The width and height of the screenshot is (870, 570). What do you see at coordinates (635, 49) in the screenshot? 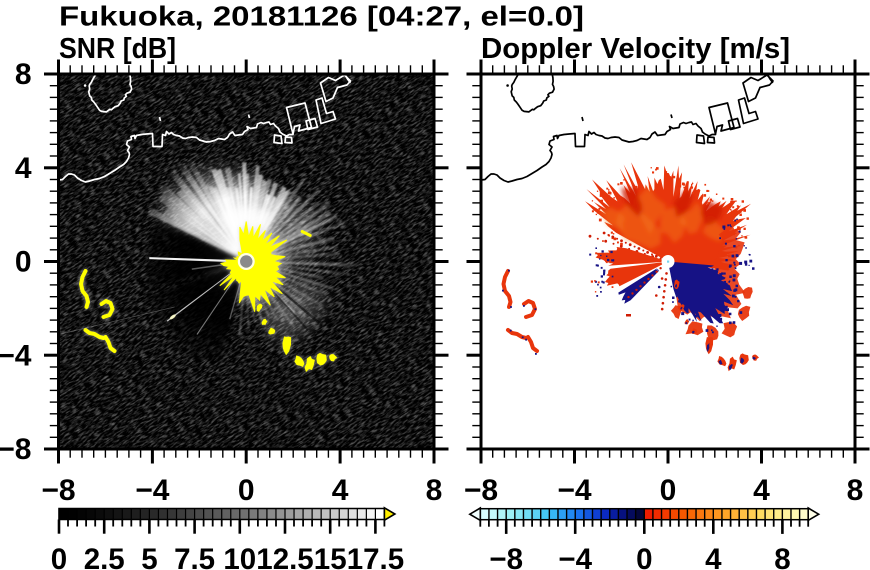
I see `svg-text: Doppler Velocity [m/s]` at bounding box center [635, 49].